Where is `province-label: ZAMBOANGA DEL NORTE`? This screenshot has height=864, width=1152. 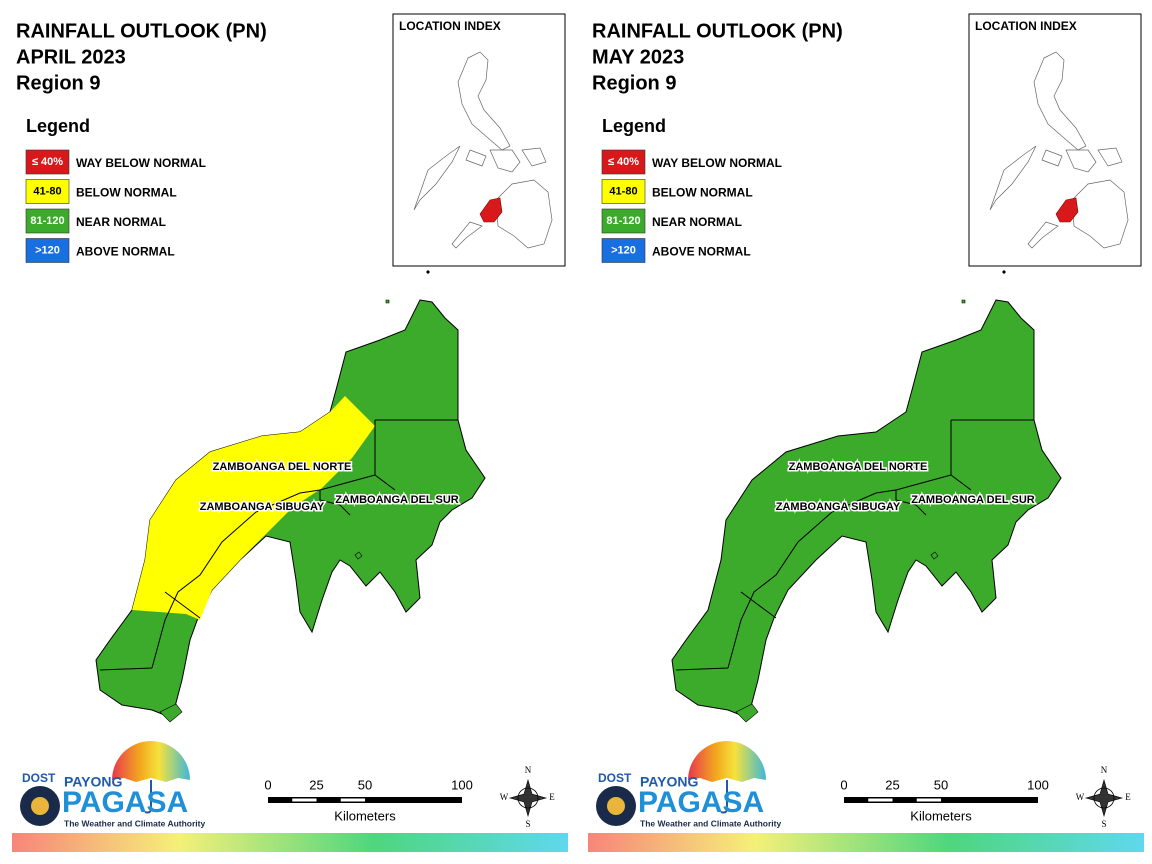
province-label: ZAMBOANGA DEL NORTE is located at coordinates (282, 467).